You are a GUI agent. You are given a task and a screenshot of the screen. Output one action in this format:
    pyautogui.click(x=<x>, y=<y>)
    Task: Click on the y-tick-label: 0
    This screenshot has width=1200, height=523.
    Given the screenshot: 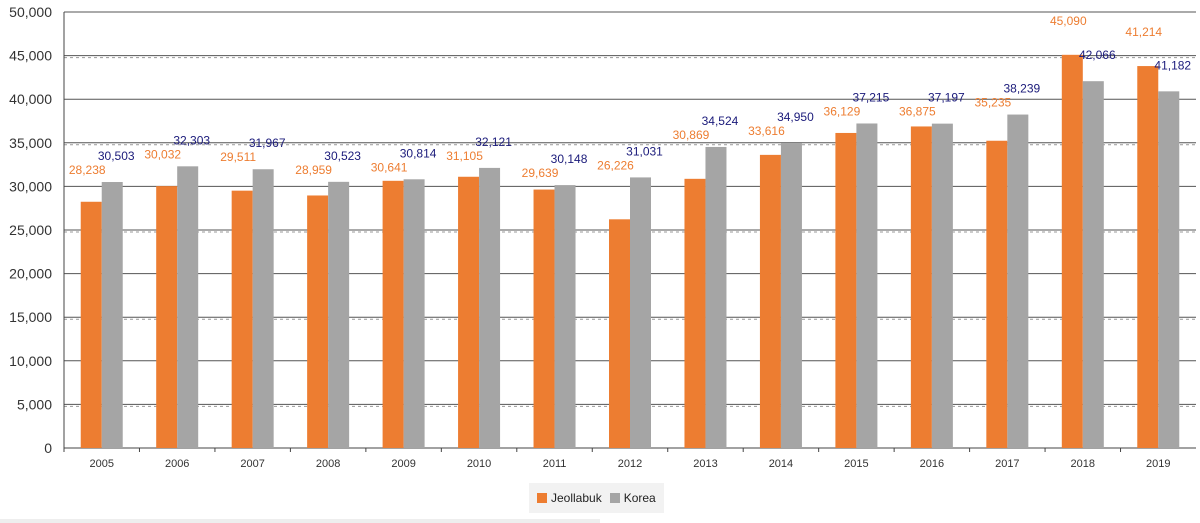 What is the action you would take?
    pyautogui.click(x=48, y=448)
    